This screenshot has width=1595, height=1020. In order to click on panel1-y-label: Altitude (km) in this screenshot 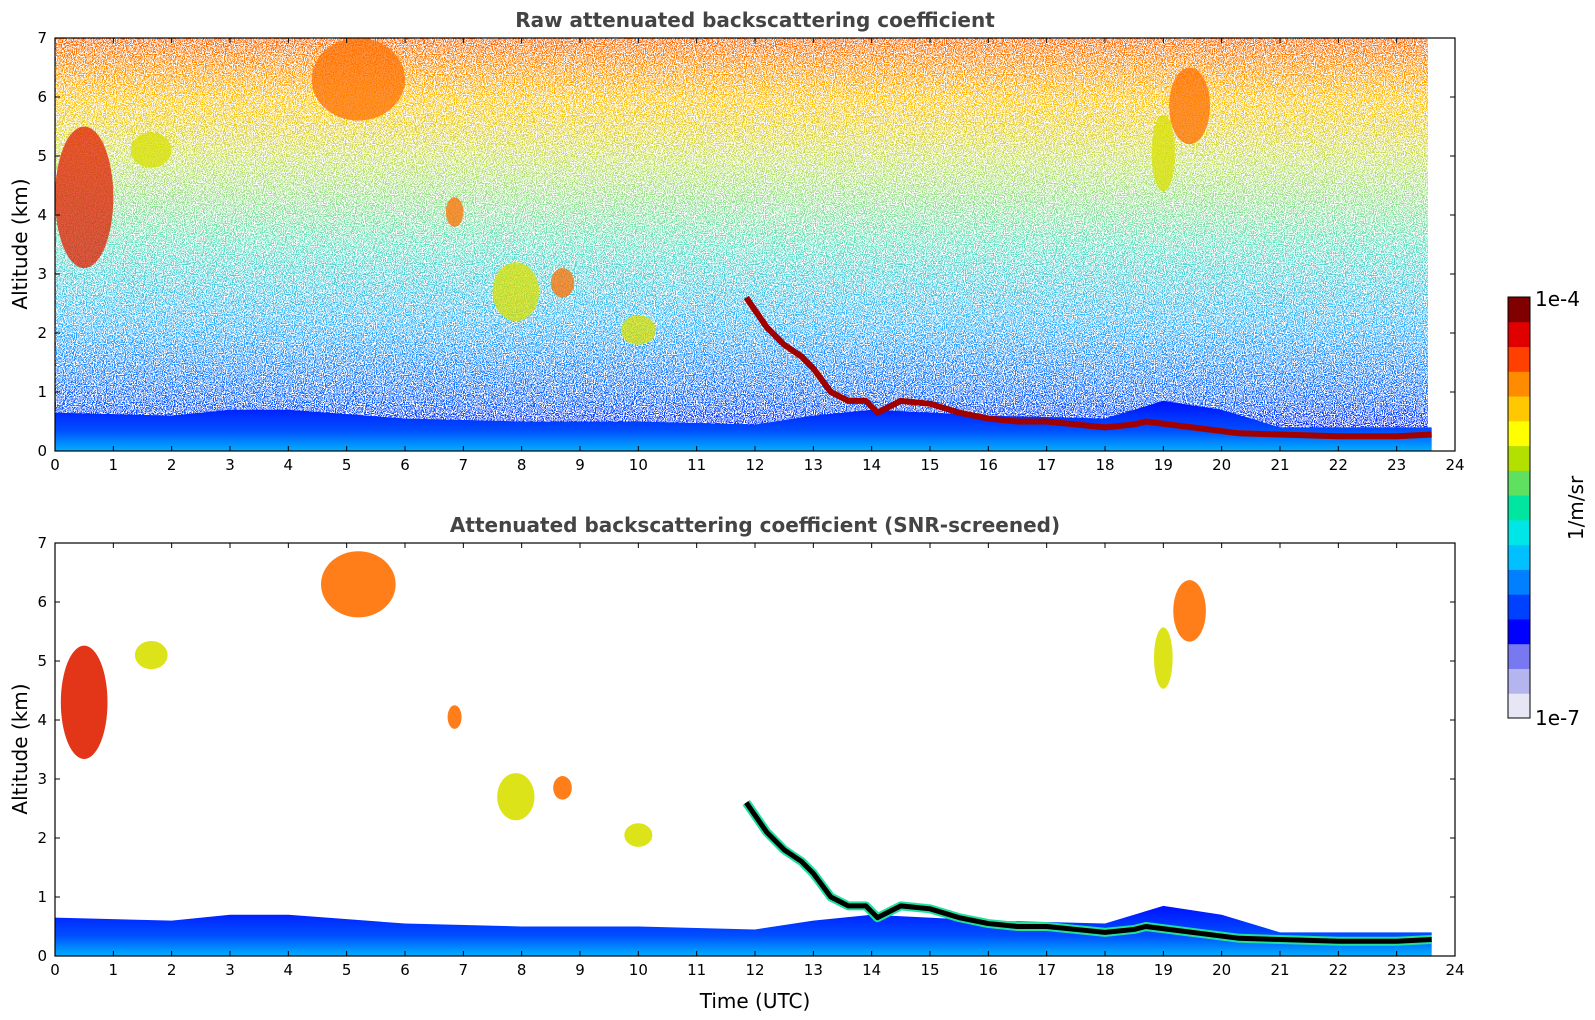, I will do `click(20, 243)`.